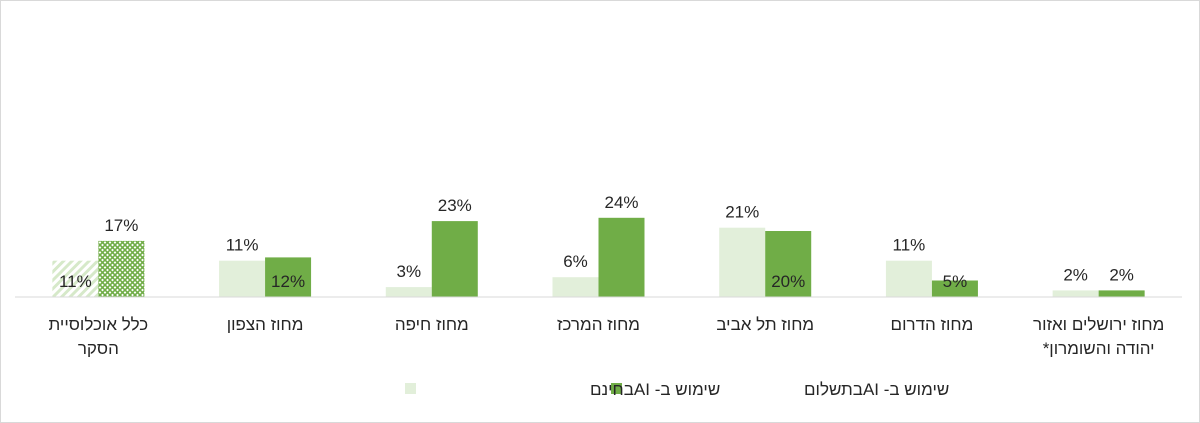 The width and height of the screenshot is (1200, 423). What do you see at coordinates (1121, 274) in the screenshot?
I see `value-label-paid-6: 2%` at bounding box center [1121, 274].